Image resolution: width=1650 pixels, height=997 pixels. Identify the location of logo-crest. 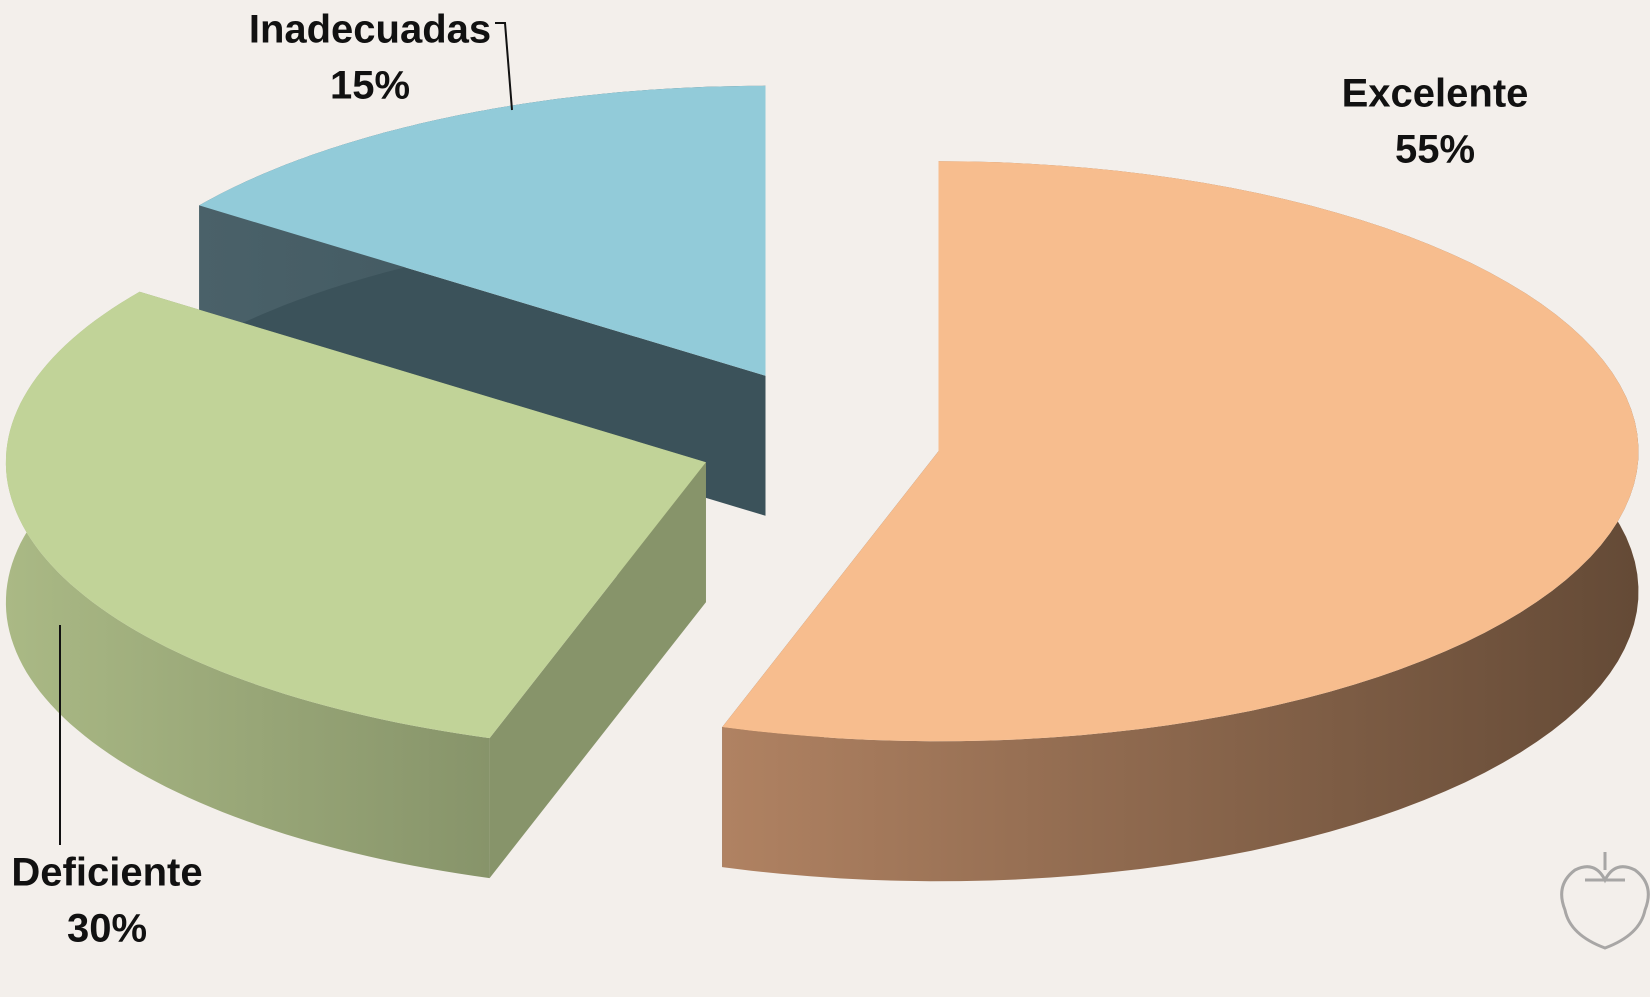
(1605, 867).